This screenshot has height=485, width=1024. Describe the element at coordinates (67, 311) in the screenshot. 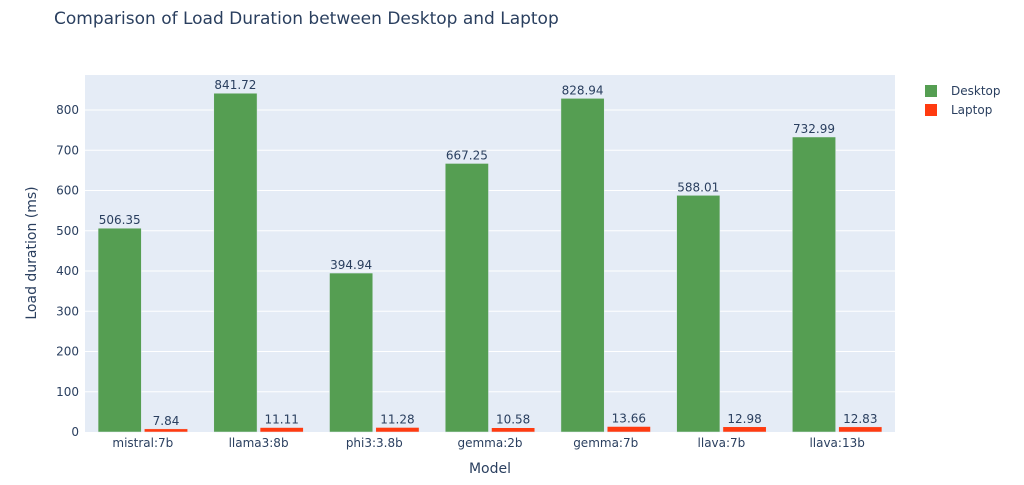

I see `y-tick-label: 300` at that location.